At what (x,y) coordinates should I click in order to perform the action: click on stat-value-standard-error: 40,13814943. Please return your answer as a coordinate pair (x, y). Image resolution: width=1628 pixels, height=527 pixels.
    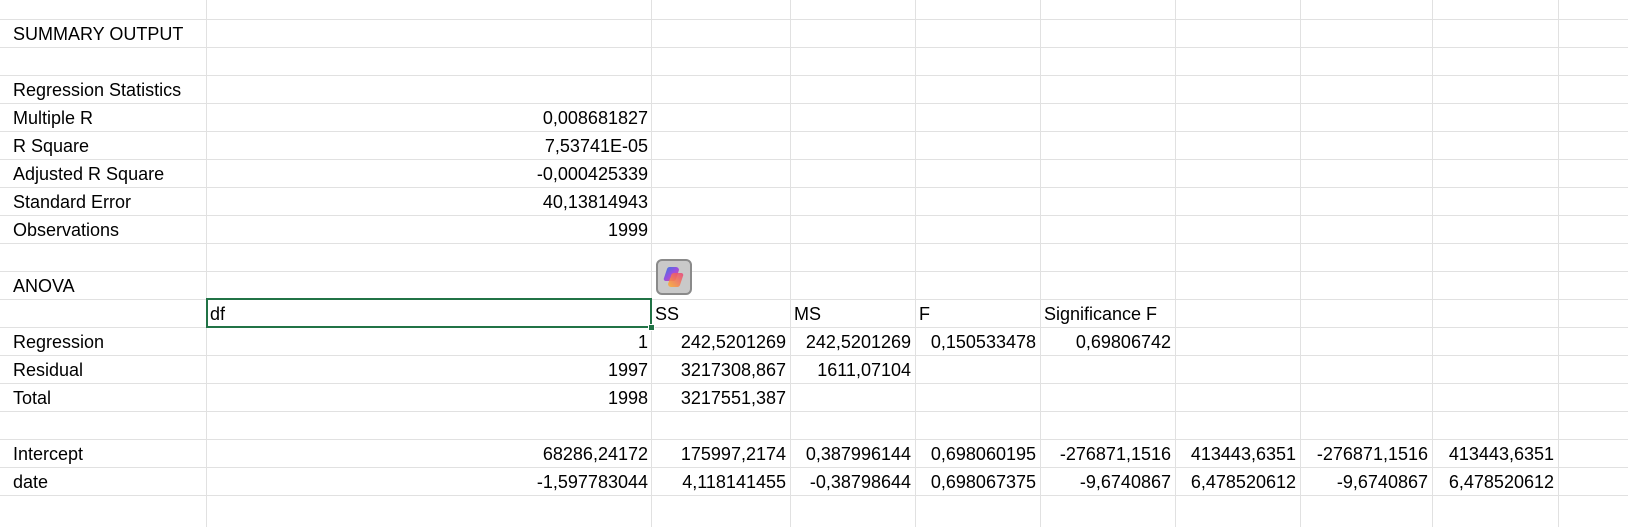
    Looking at the image, I should click on (595, 202).